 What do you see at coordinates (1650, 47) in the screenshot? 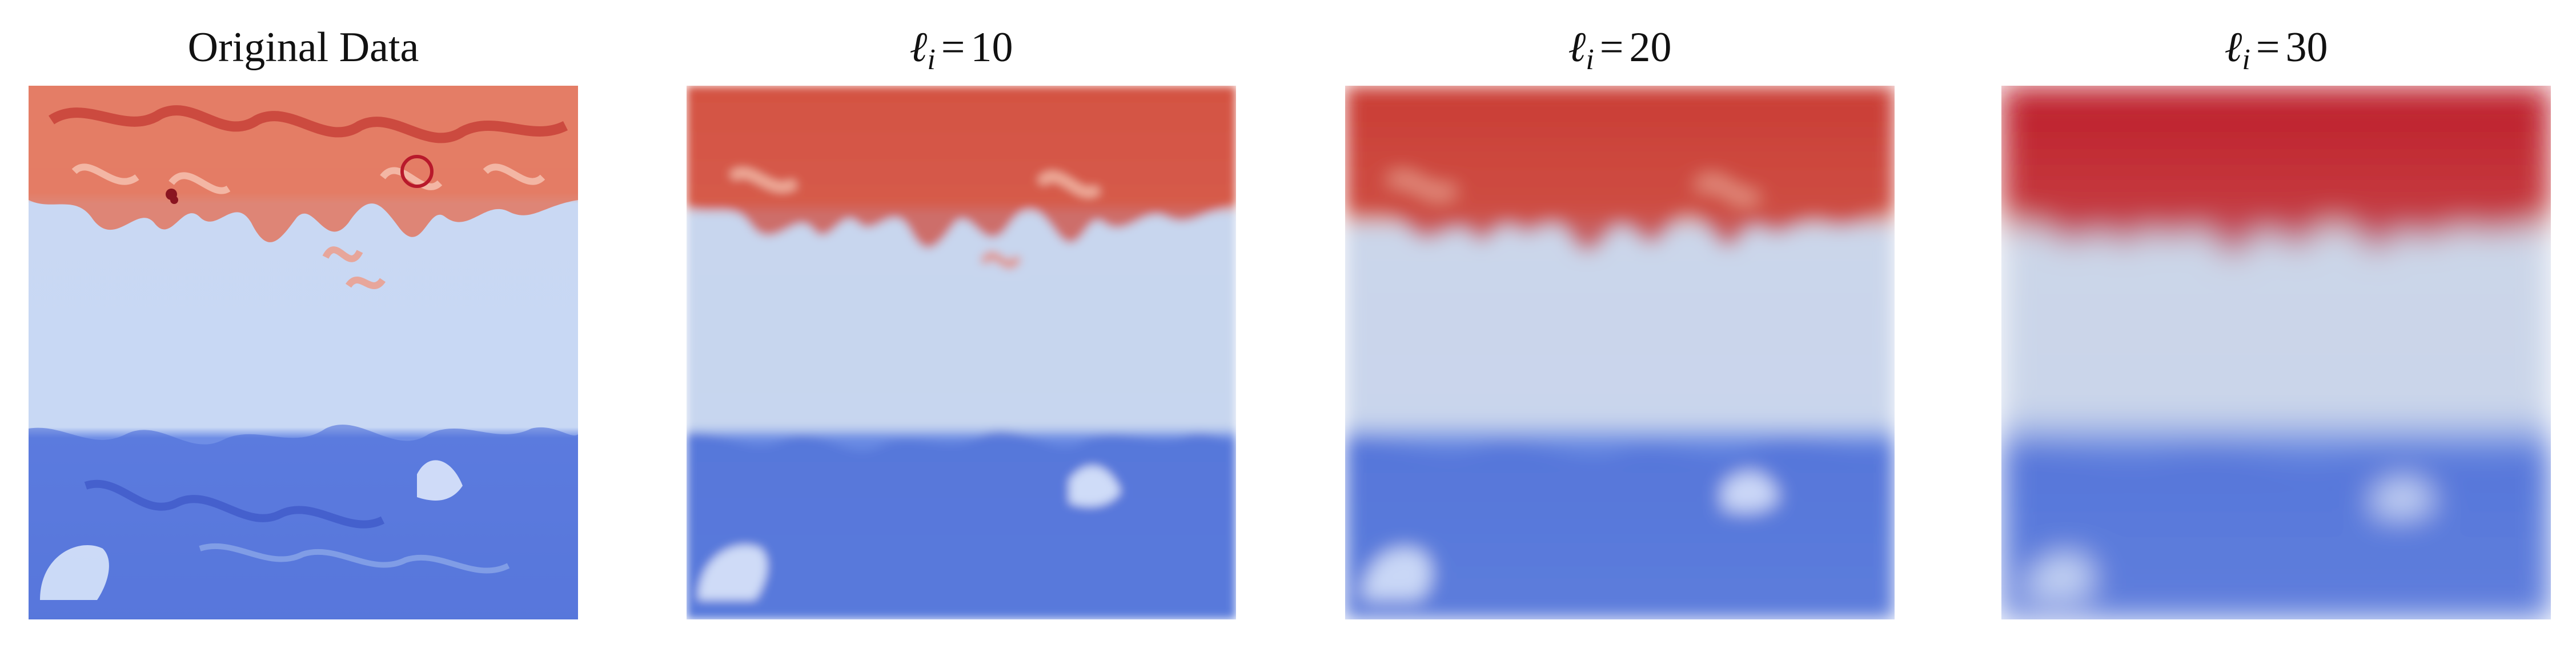
I see `scale-value: 20` at bounding box center [1650, 47].